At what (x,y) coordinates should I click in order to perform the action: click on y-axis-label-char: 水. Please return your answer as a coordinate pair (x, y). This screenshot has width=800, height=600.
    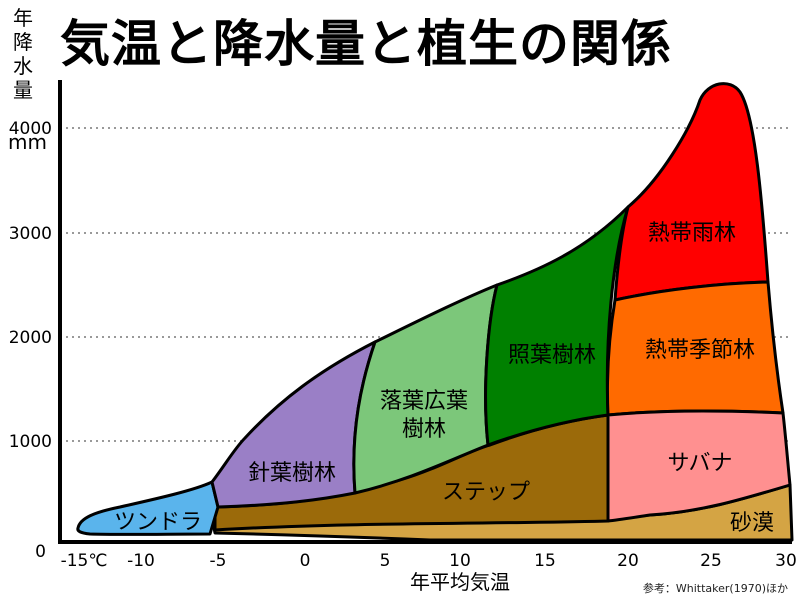
    Looking at the image, I should click on (23, 66).